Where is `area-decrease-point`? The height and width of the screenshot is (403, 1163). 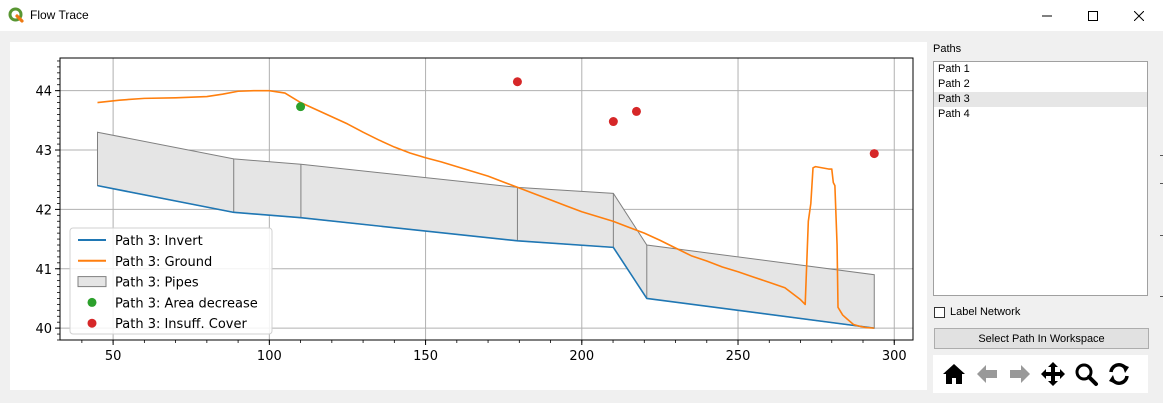 area-decrease-point is located at coordinates (301, 107).